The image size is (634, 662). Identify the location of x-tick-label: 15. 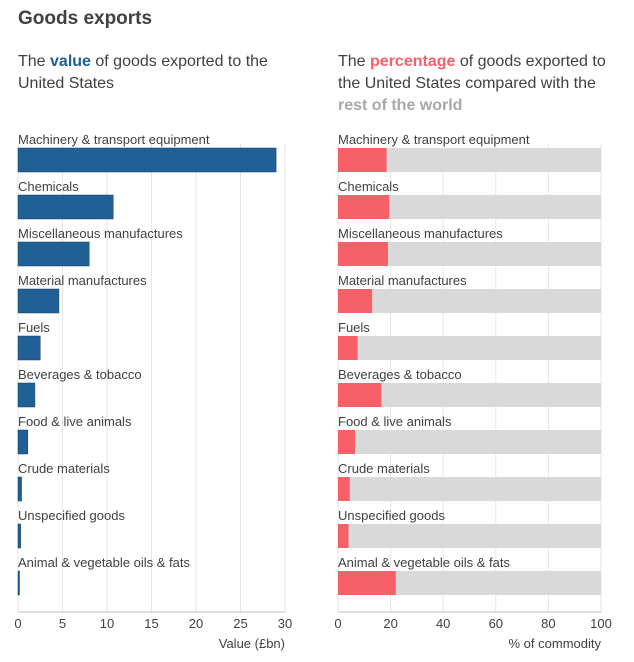
(151, 623).